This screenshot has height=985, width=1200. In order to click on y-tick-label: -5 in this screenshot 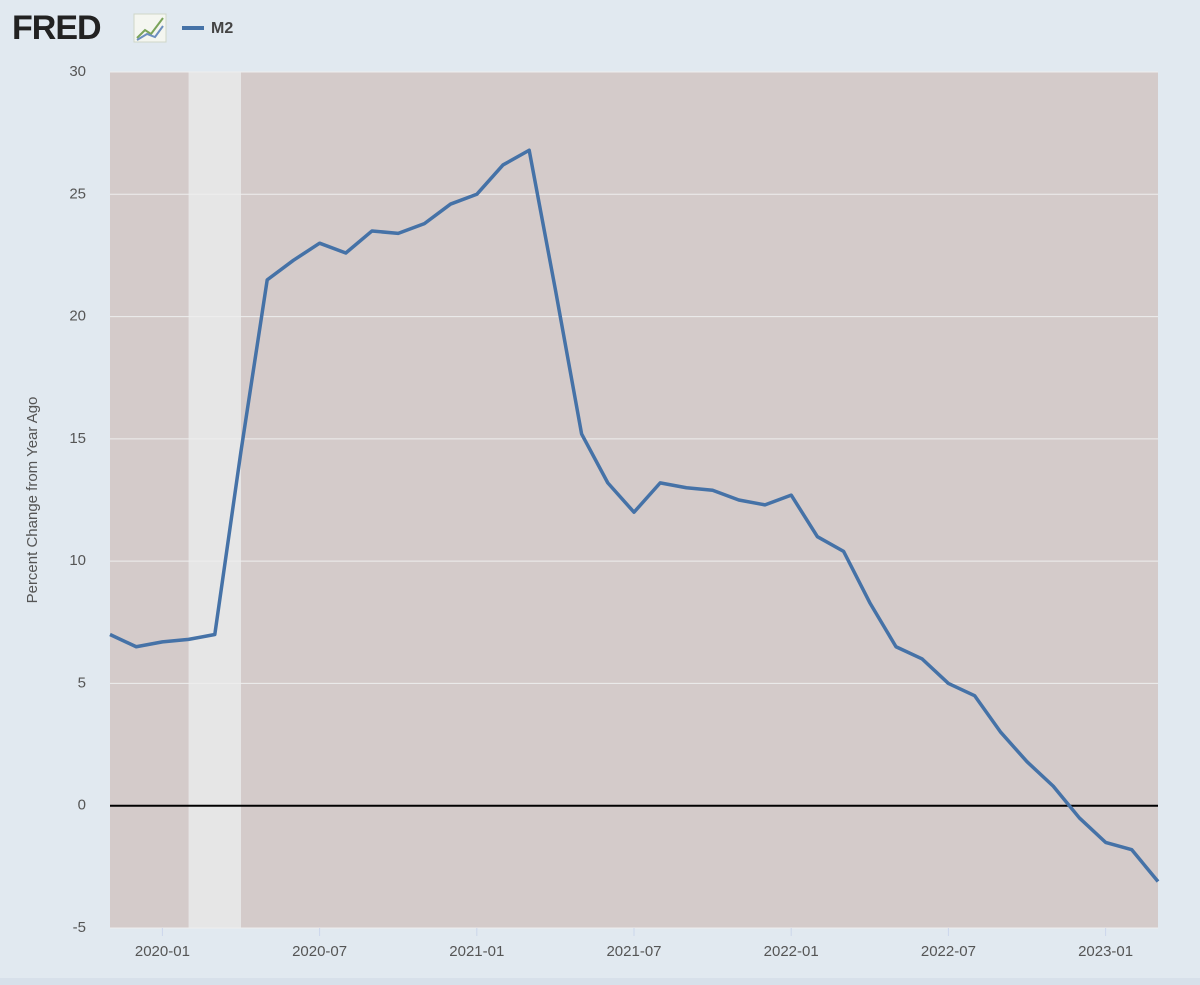, I will do `click(79, 927)`.